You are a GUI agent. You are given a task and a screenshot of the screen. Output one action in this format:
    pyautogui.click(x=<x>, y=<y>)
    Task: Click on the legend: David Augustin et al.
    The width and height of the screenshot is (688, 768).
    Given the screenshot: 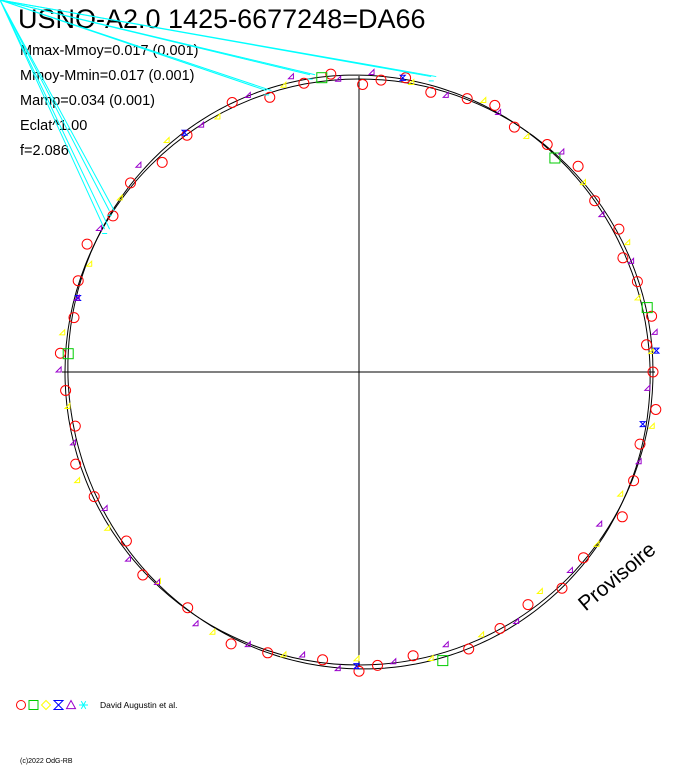 What is the action you would take?
    pyautogui.click(x=96, y=705)
    